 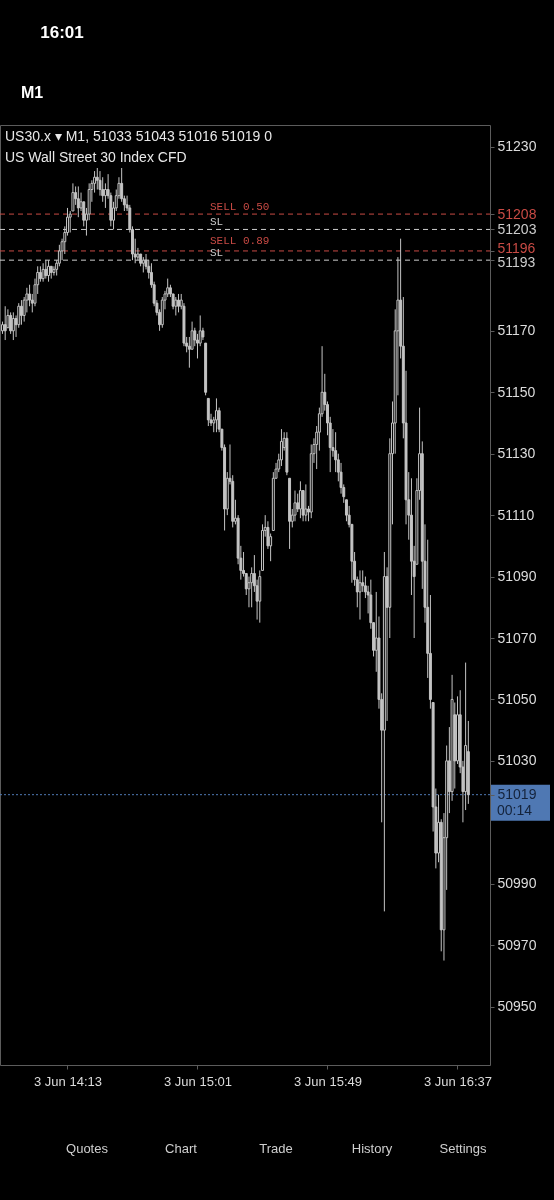 I want to click on y-tick-label: 51193, so click(x=516, y=262).